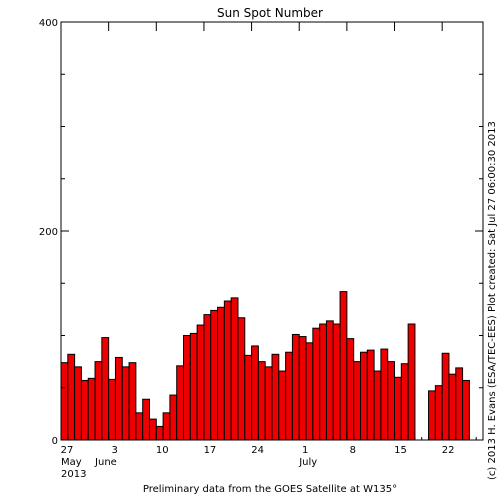 The width and height of the screenshot is (500, 500). What do you see at coordinates (305, 450) in the screenshot?
I see `x-tick-label: 1` at bounding box center [305, 450].